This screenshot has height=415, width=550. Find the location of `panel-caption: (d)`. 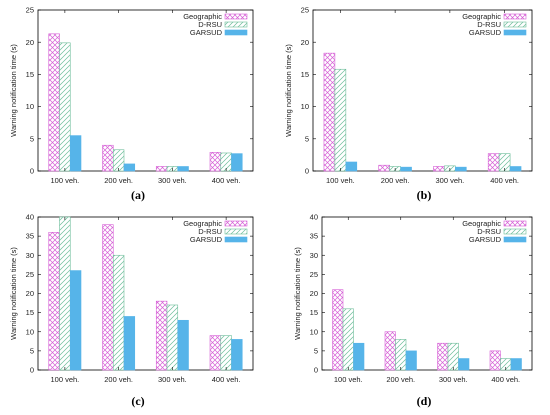

panel-caption: (d) is located at coordinates (424, 401).